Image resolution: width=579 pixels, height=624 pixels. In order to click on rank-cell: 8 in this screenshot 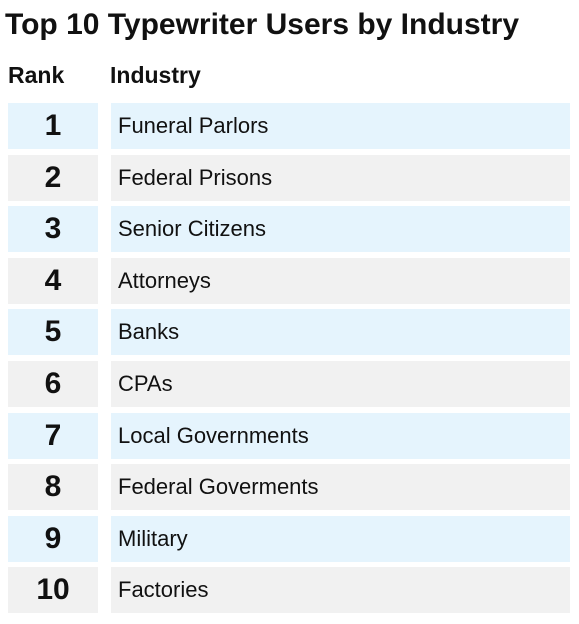, I will do `click(53, 487)`.